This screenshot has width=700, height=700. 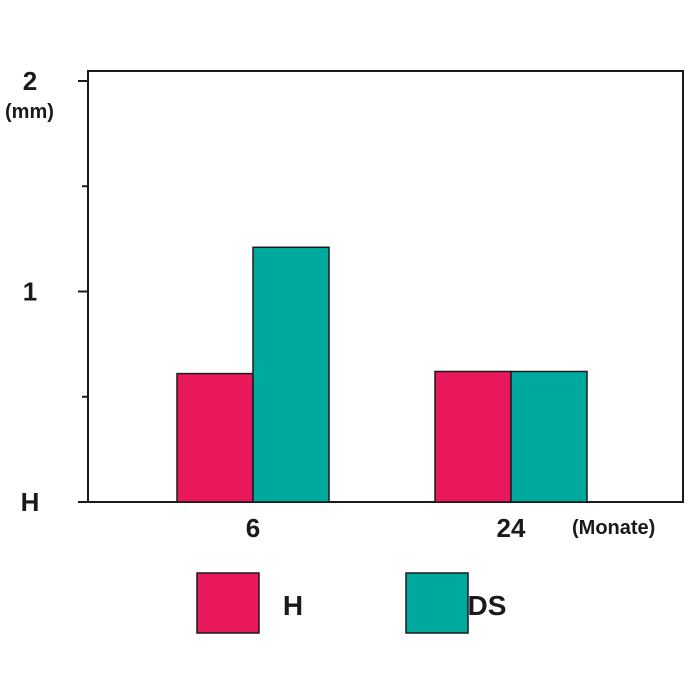 What do you see at coordinates (253, 528) in the screenshot?
I see `x-tick-label: 6` at bounding box center [253, 528].